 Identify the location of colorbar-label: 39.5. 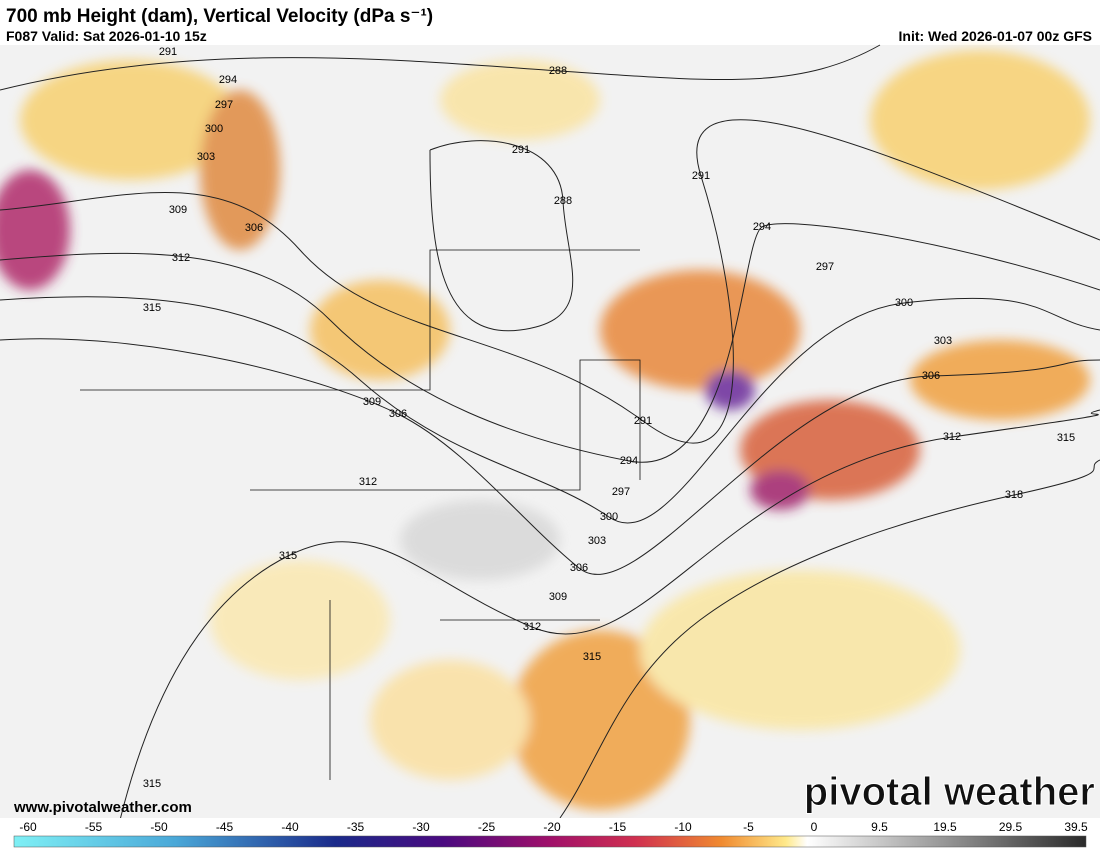
(1076, 827).